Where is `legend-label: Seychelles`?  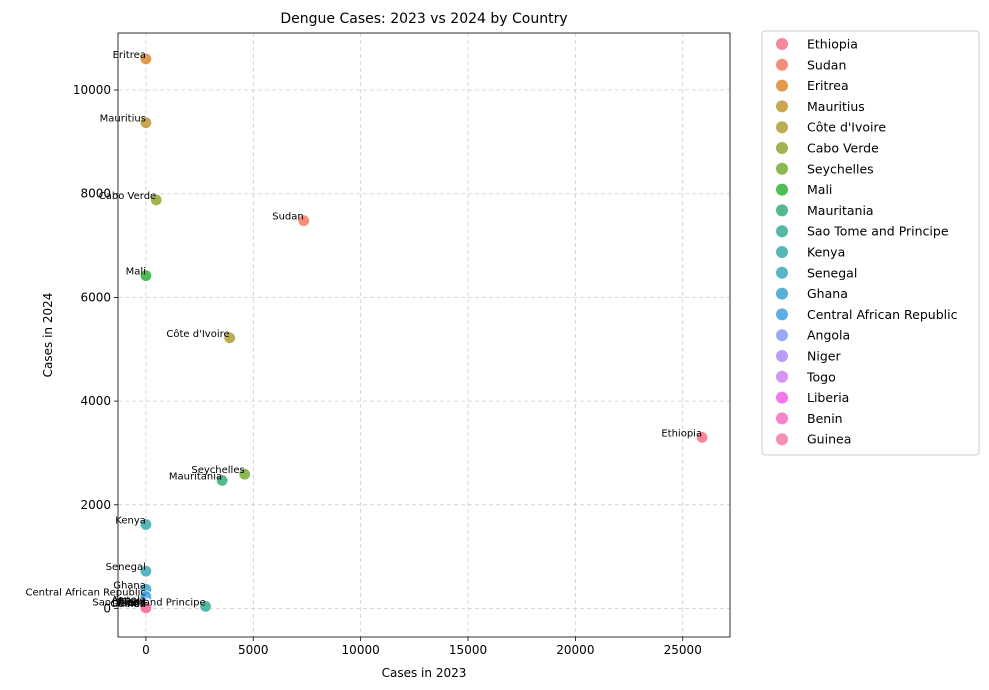 legend-label: Seychelles is located at coordinates (840, 168).